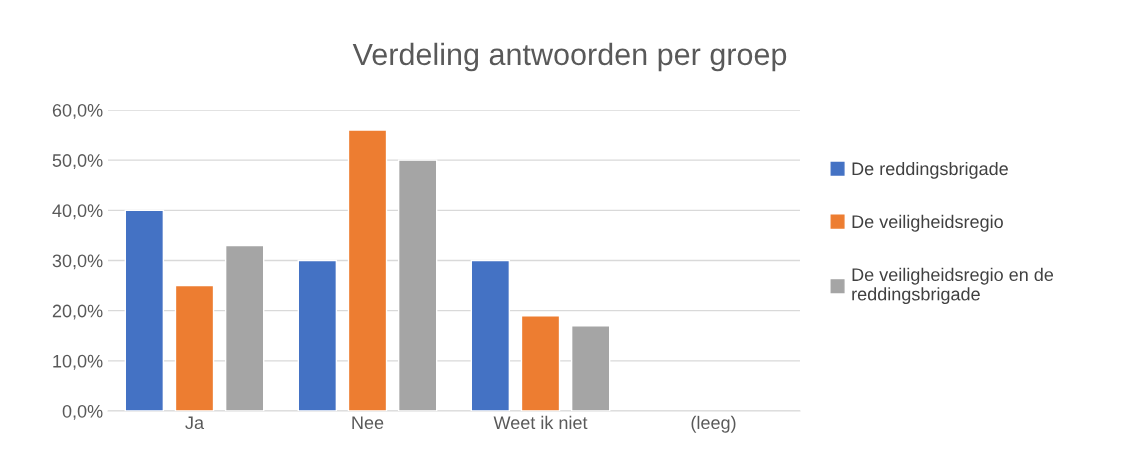 Image resolution: width=1126 pixels, height=466 pixels. I want to click on legend-label: De reddingsbrigade, so click(930, 170).